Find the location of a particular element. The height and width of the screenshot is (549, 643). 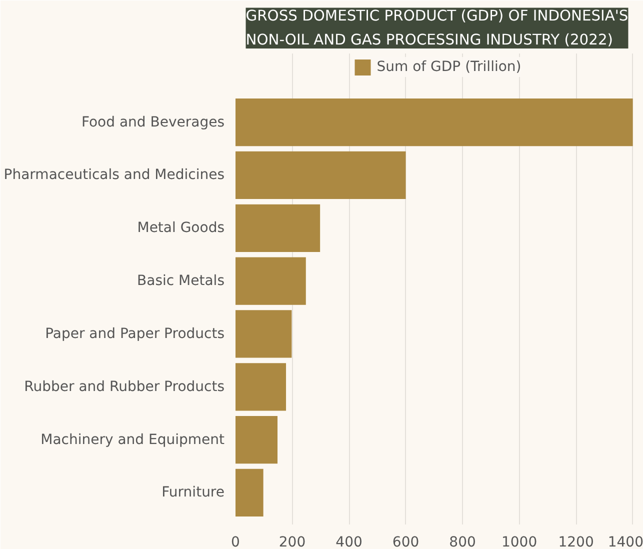

x-tick-label: 200 is located at coordinates (292, 541).